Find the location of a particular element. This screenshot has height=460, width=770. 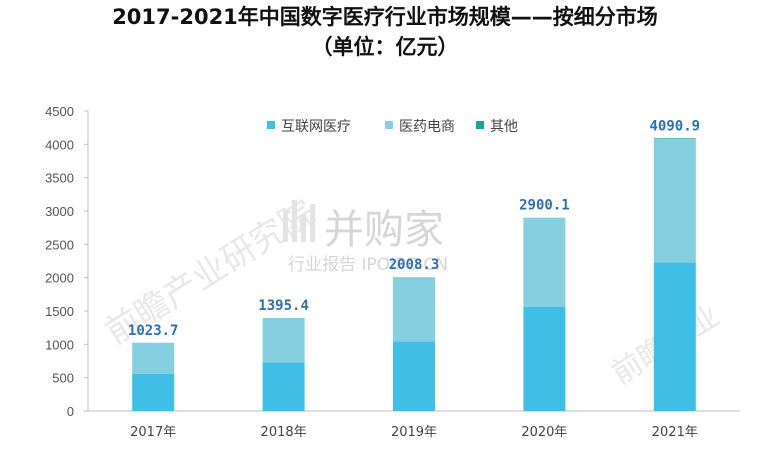

x-tick-label: 2020年 is located at coordinates (544, 432).